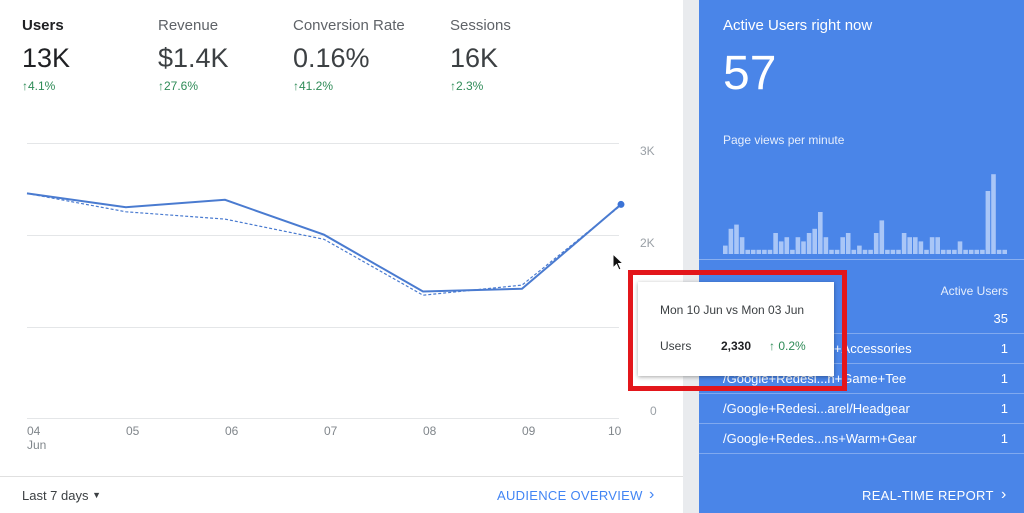 This screenshot has height=513, width=1024. What do you see at coordinates (750, 73) in the screenshot?
I see `active-users-count: 57` at bounding box center [750, 73].